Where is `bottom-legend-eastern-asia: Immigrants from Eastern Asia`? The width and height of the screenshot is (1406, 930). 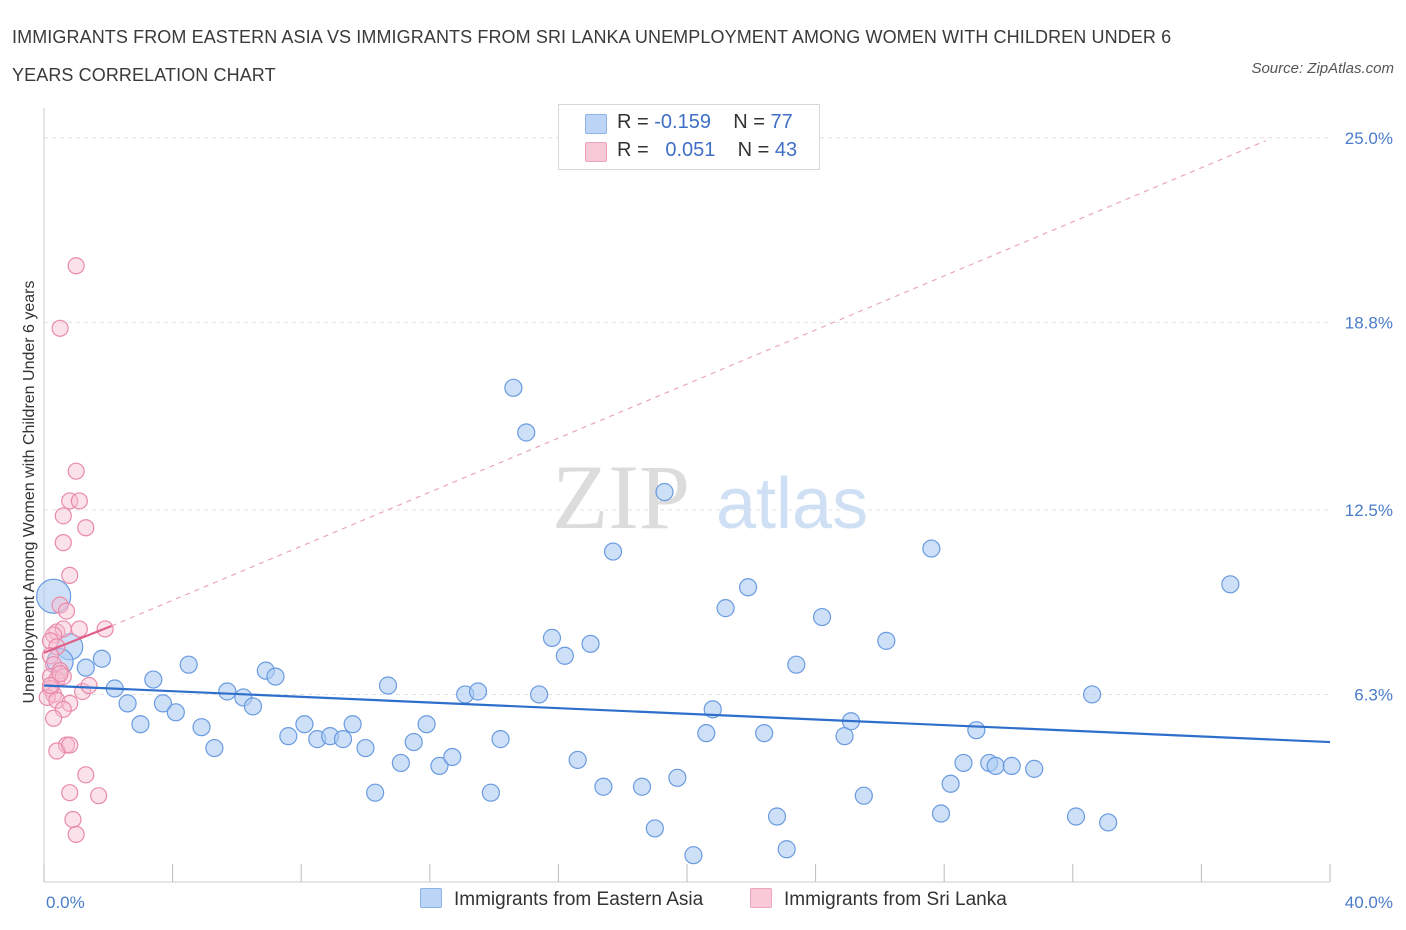
bottom-legend-eastern-asia: Immigrants from Eastern Asia is located at coordinates (561, 899).